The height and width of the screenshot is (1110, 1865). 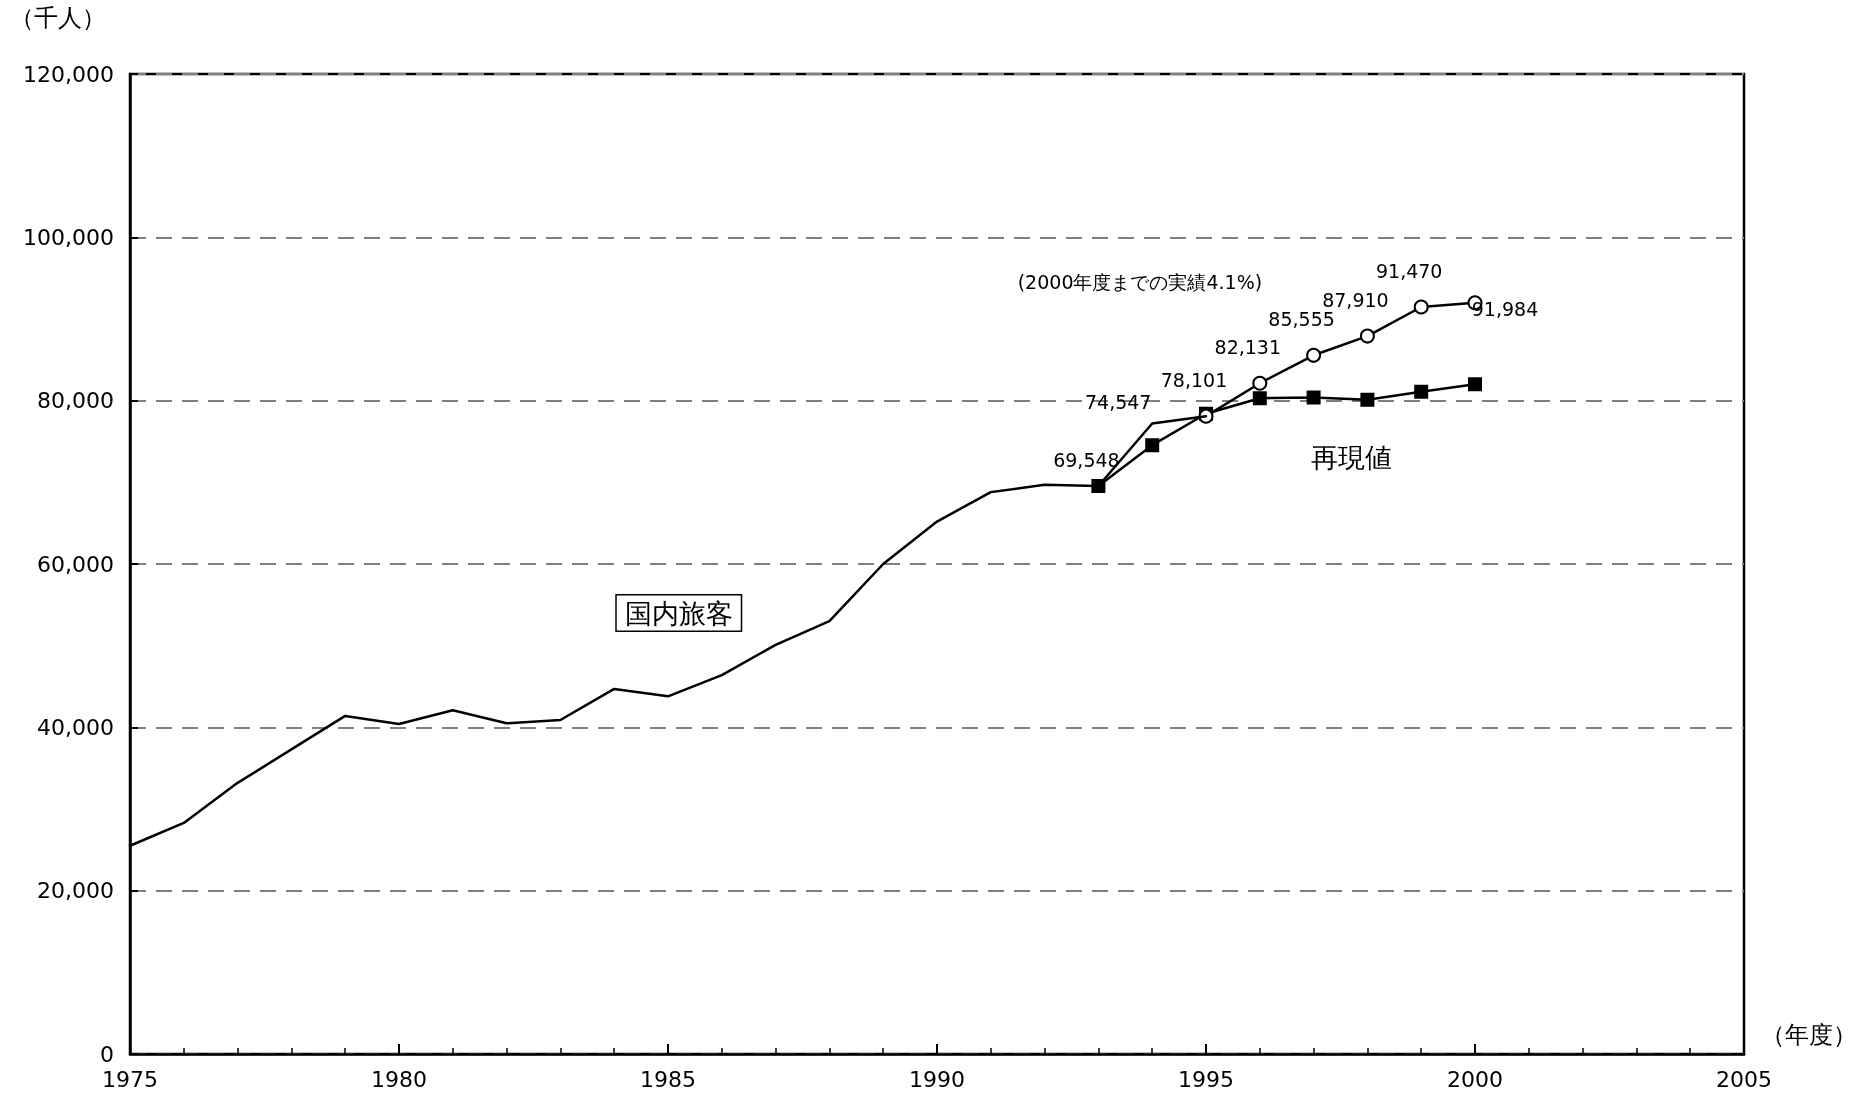 What do you see at coordinates (68, 237) in the screenshot?
I see `y-tick-label: 100,000` at bounding box center [68, 237].